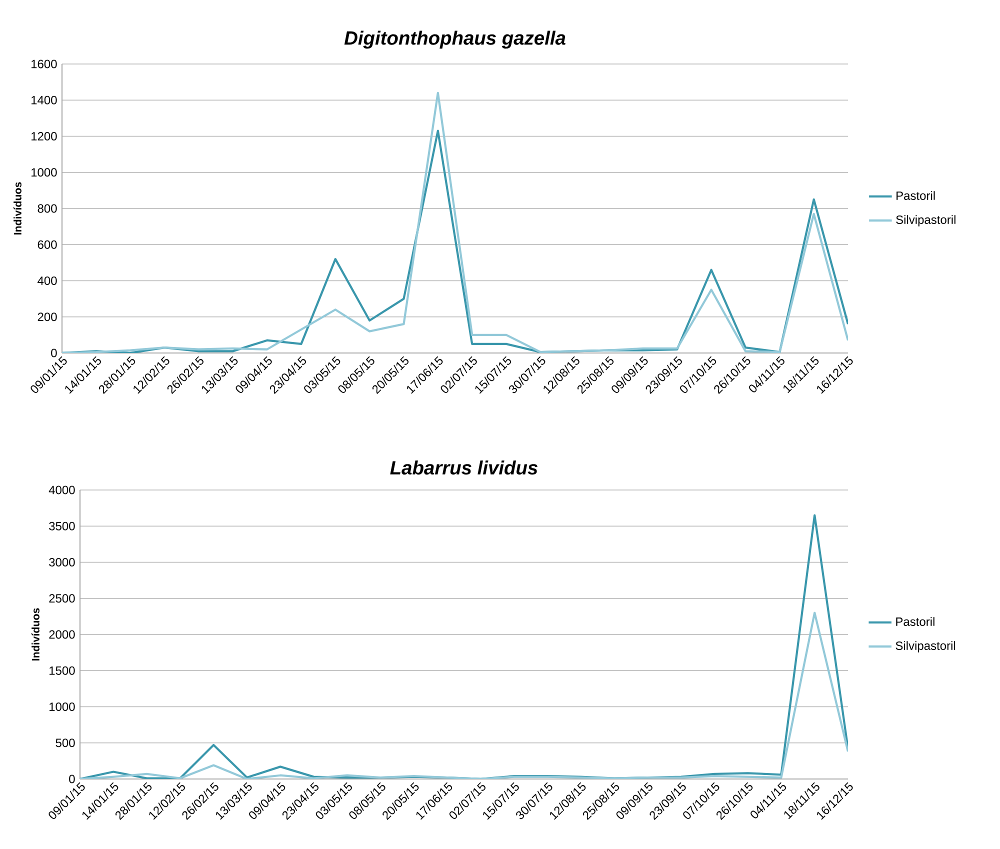 The height and width of the screenshot is (849, 1000). Describe the element at coordinates (47, 280) in the screenshot. I see `y-tick-label: 400` at that location.